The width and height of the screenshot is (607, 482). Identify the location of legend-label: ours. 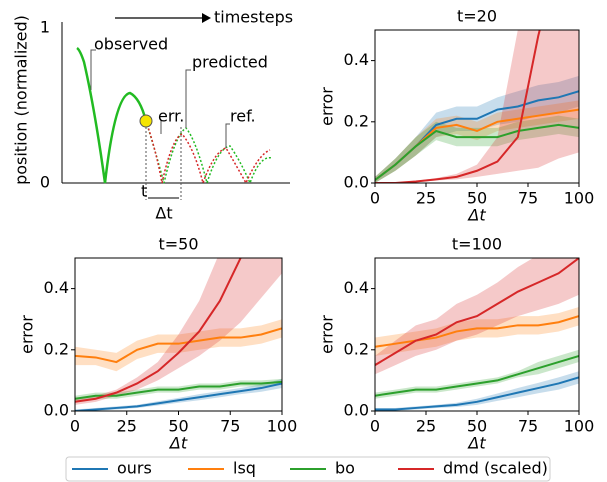
(134, 468).